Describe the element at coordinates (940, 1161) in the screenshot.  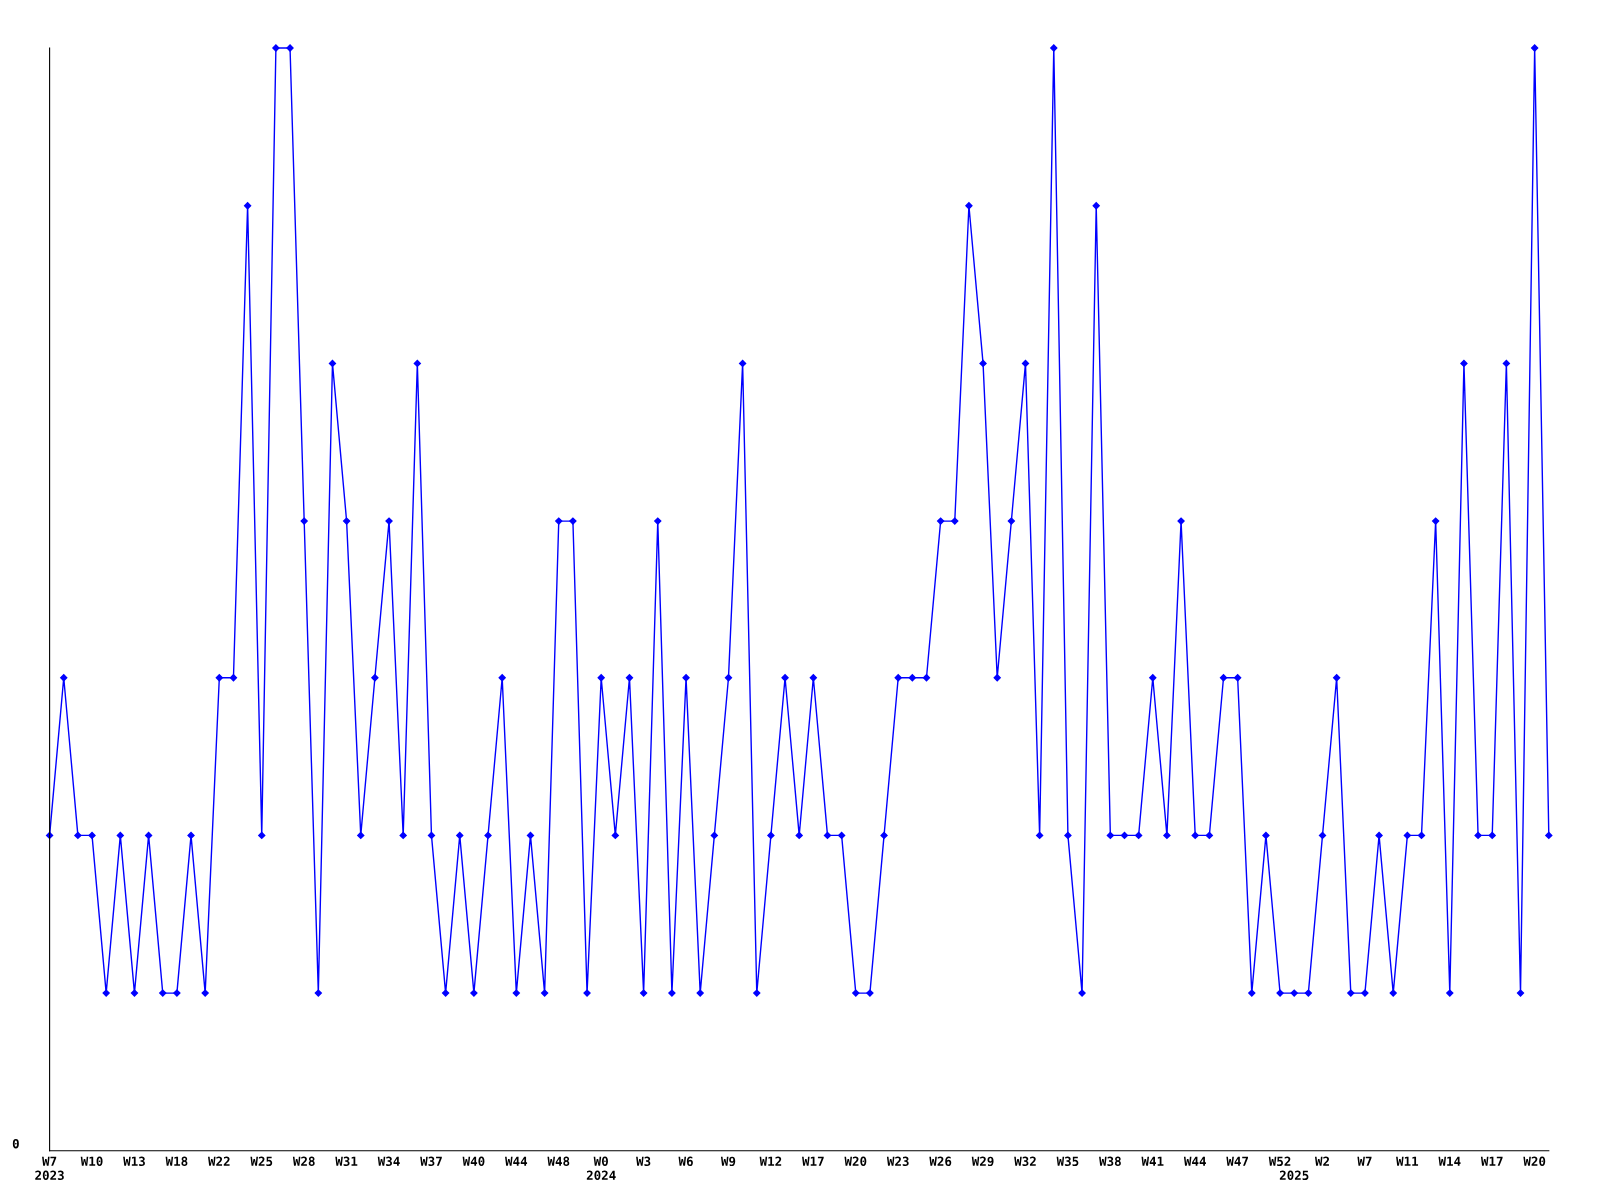
I see `x-tick-label: W26` at that location.